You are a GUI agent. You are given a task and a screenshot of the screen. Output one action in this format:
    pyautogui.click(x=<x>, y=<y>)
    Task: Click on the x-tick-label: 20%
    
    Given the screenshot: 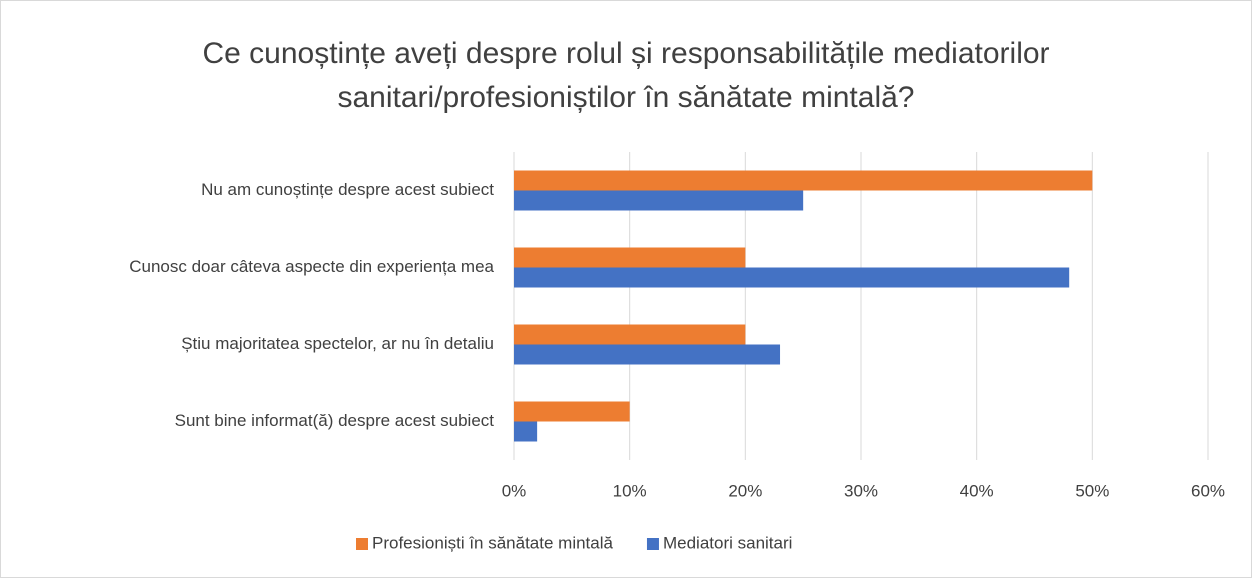 What is the action you would take?
    pyautogui.click(x=745, y=490)
    